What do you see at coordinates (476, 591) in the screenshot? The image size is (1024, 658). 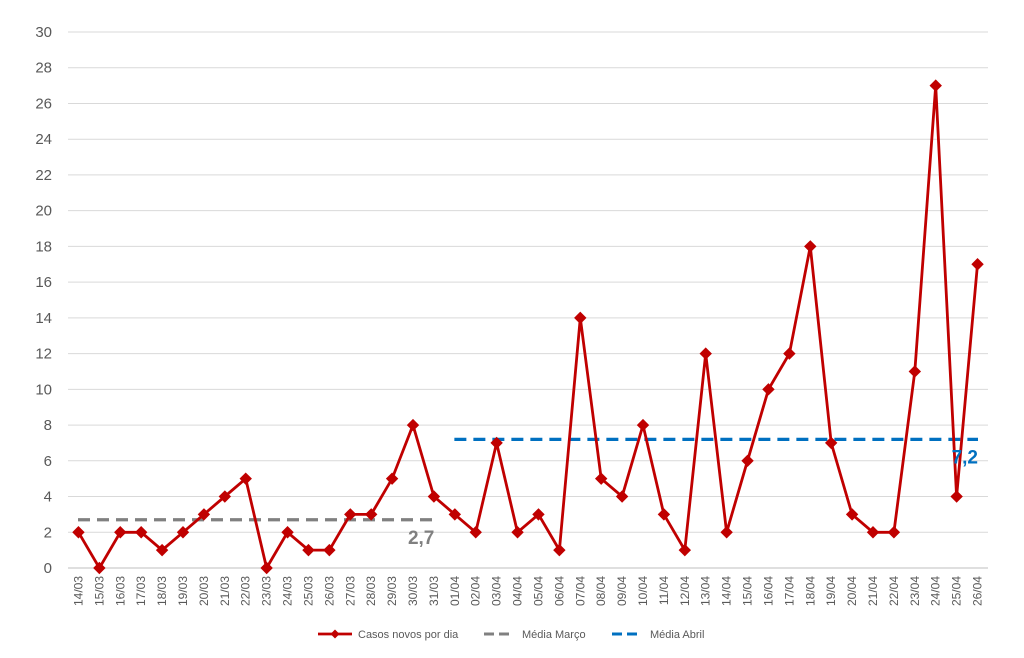 I see `x-tick-label: 02/04` at bounding box center [476, 591].